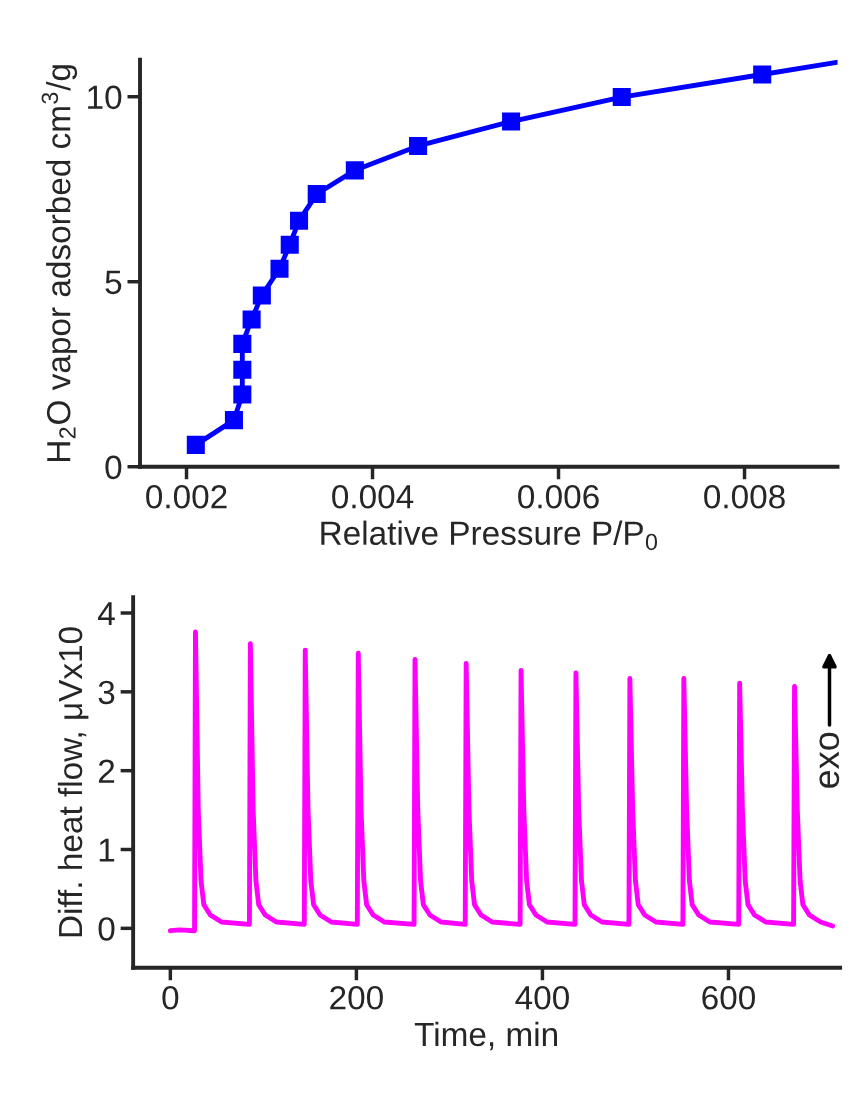  I want to click on x-tick-label: 0, so click(170, 997).